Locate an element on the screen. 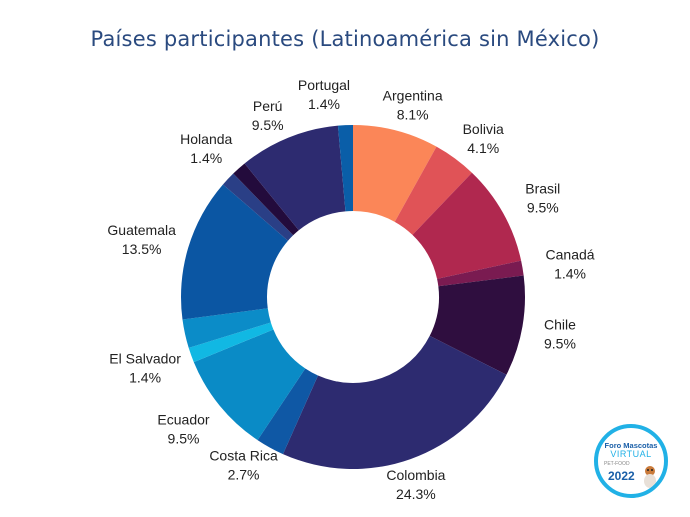 This screenshot has width=690, height=517. slice-value-label: 2.7% is located at coordinates (244, 474).